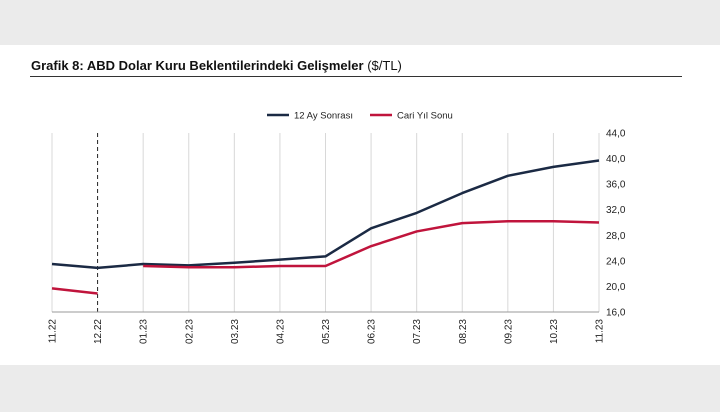  What do you see at coordinates (600, 331) in the screenshot?
I see `x-tick-label: 11.23` at bounding box center [600, 331].